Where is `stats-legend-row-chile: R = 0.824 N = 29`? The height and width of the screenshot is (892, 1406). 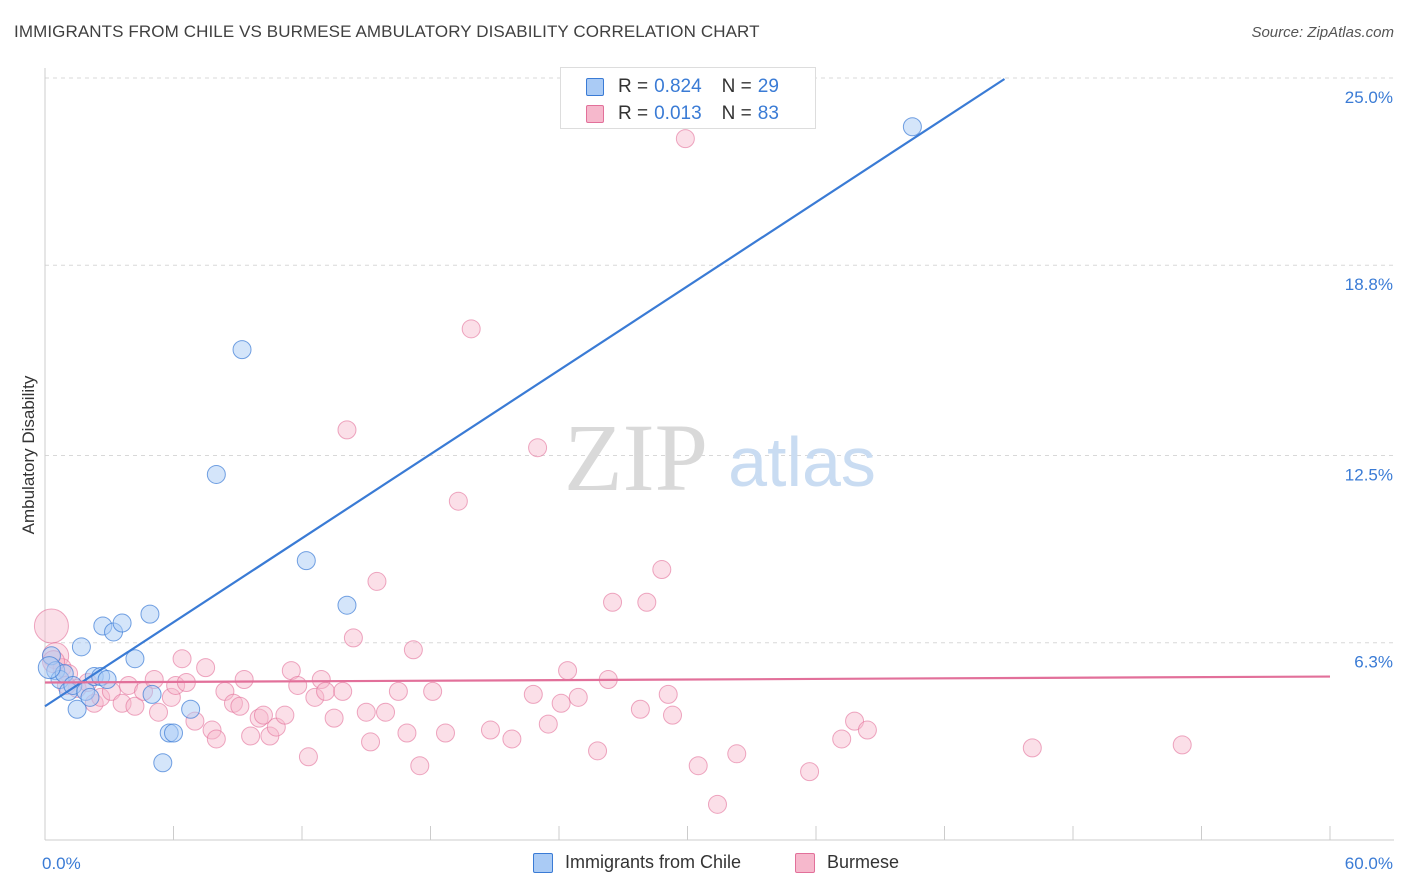 stats-legend-row-chile: R = 0.824 N = 29 is located at coordinates (682, 87).